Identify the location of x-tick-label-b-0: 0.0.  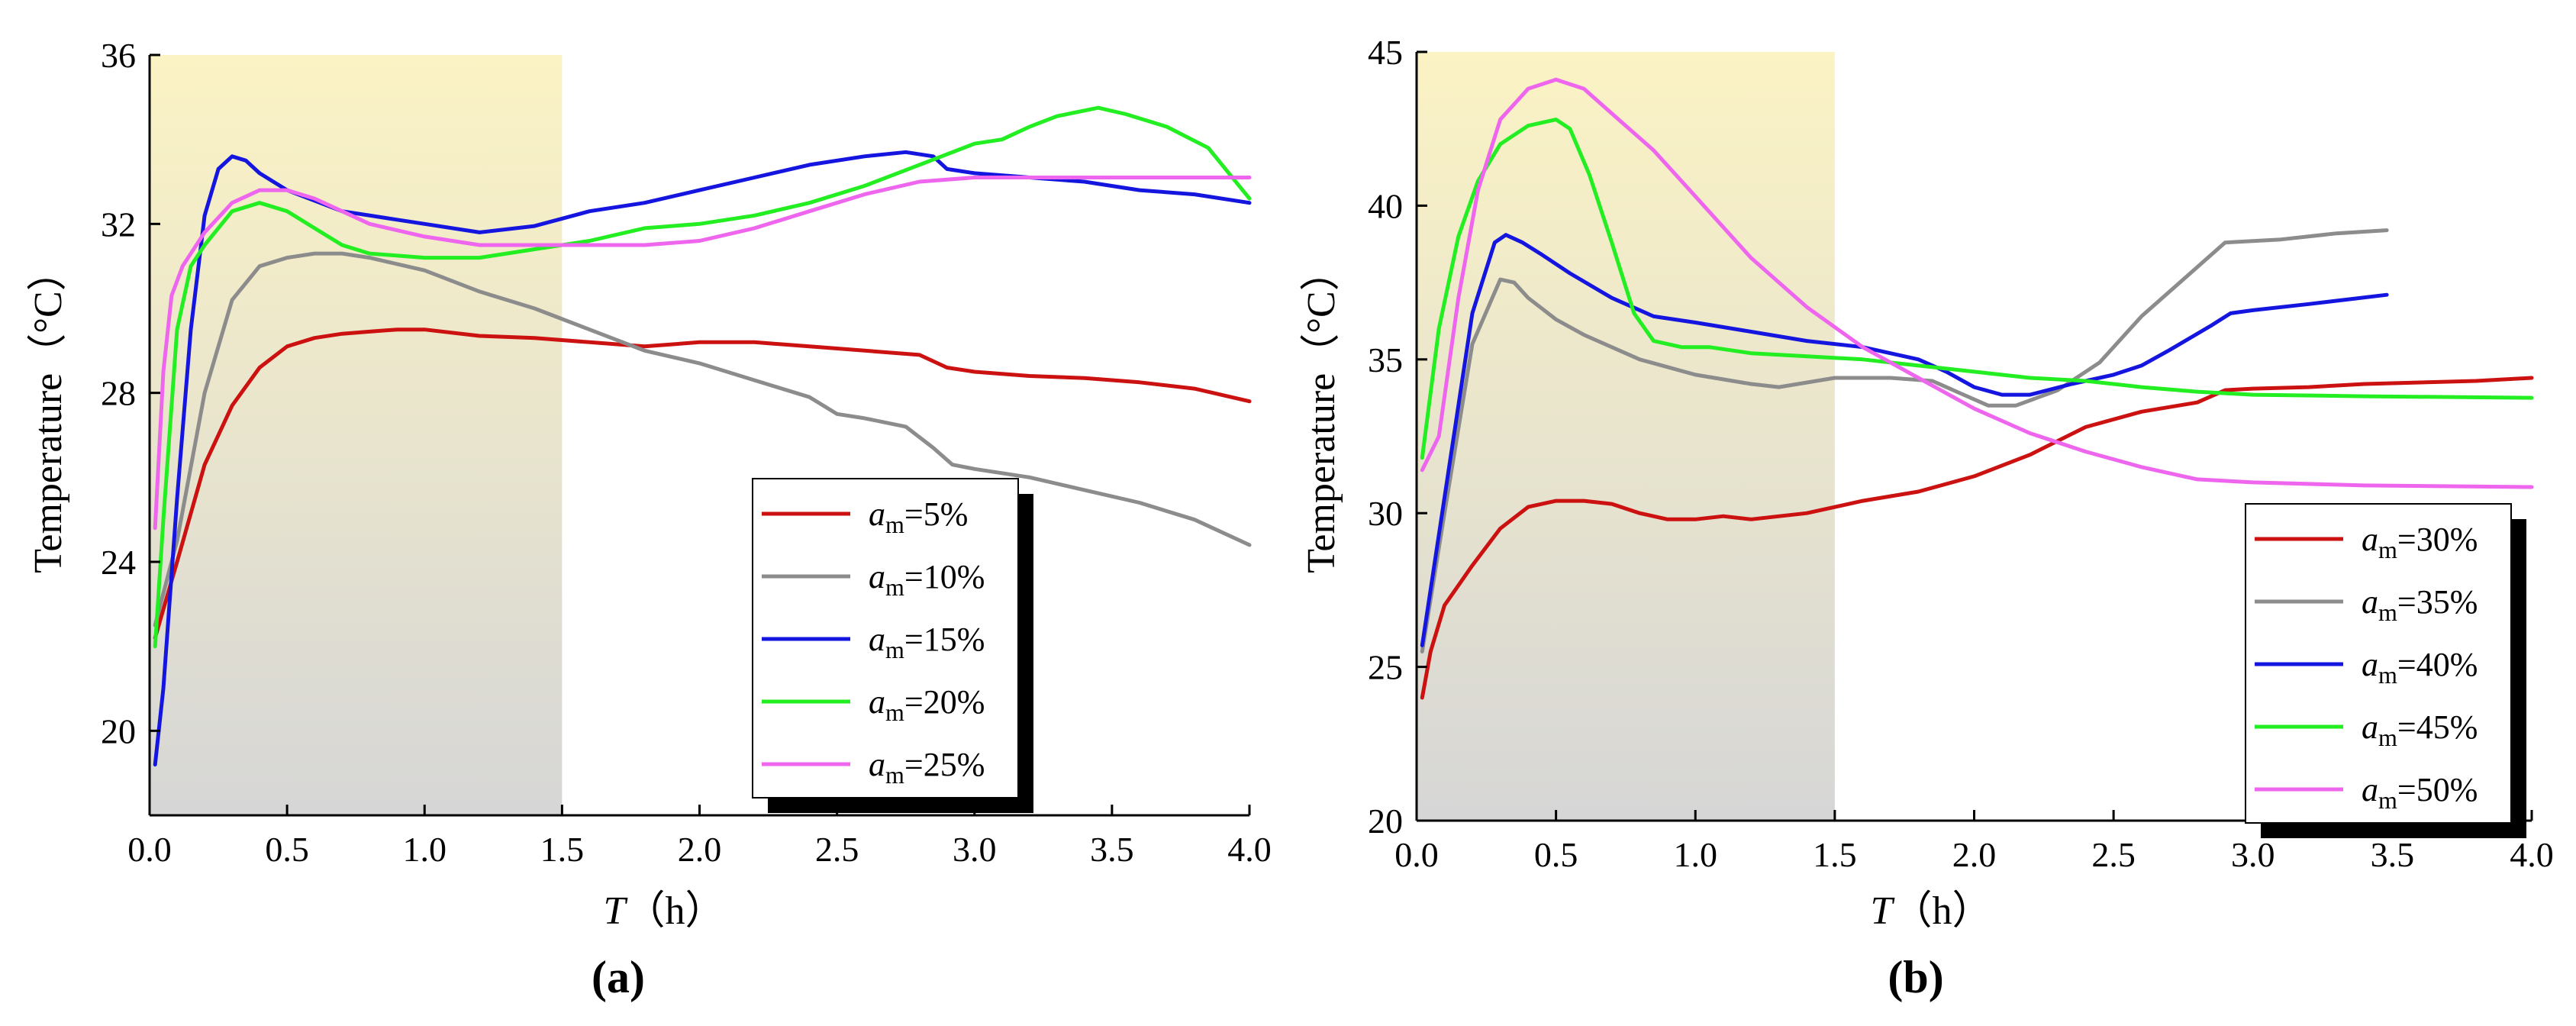
(1417, 854).